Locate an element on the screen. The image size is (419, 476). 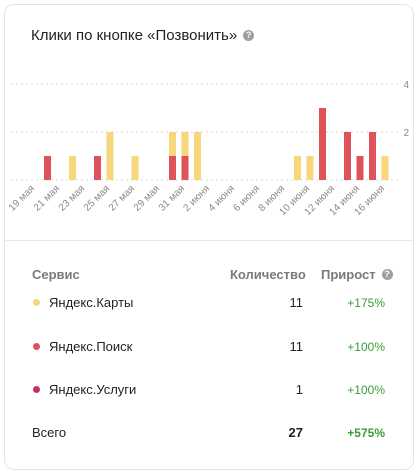
row-search-count: 11 is located at coordinates (296, 346).